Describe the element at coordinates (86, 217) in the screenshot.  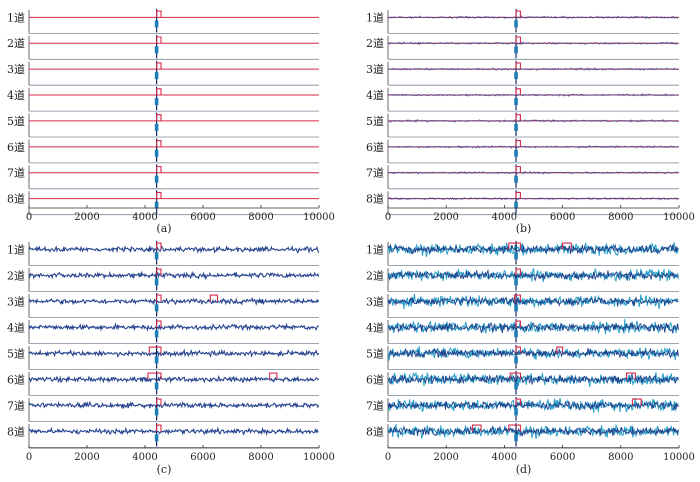
I see `x-tick-label: 2000` at that location.